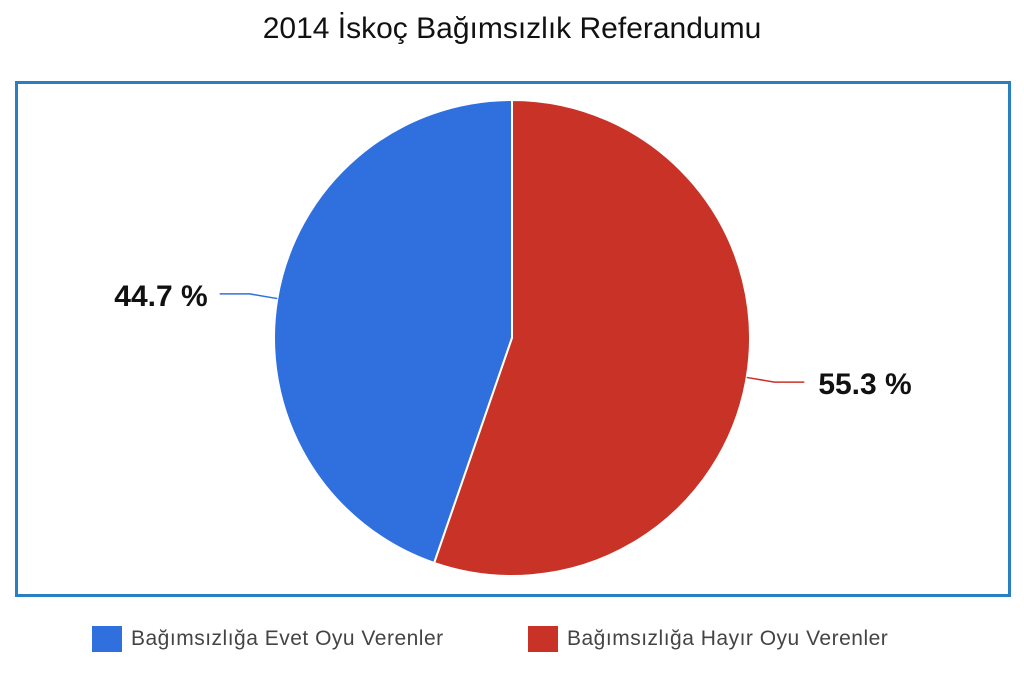  I want to click on legend-swatch-evet, so click(107, 639).